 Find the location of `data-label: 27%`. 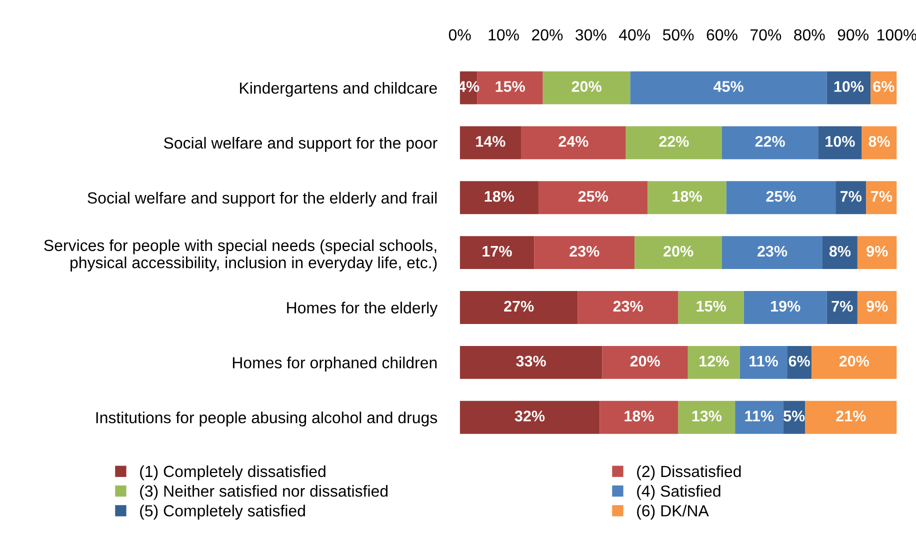

data-label: 27% is located at coordinates (519, 306).